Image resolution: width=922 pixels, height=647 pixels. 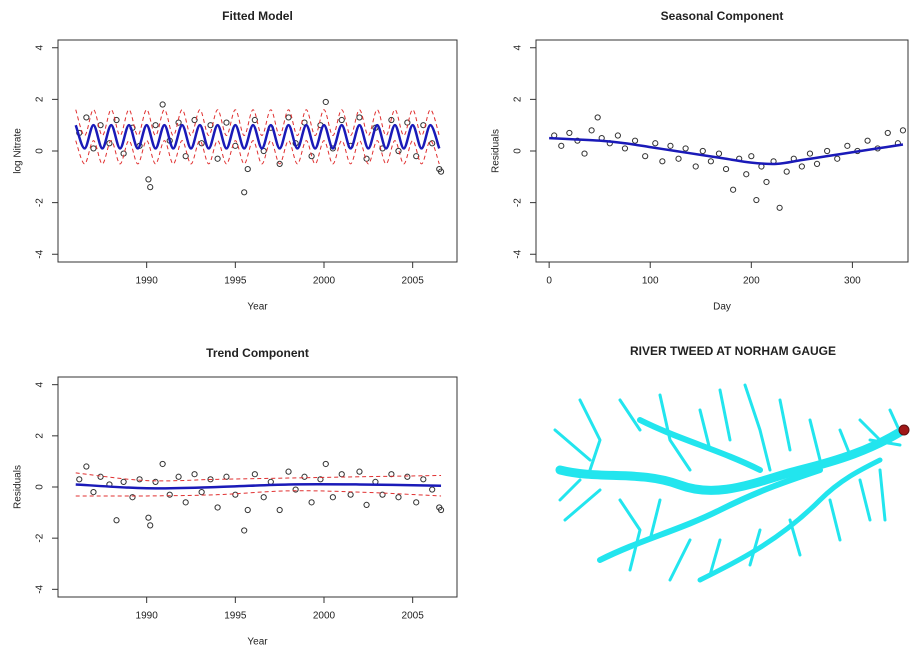 What do you see at coordinates (722, 16) in the screenshot?
I see `chart-title: Seasonal Component` at bounding box center [722, 16].